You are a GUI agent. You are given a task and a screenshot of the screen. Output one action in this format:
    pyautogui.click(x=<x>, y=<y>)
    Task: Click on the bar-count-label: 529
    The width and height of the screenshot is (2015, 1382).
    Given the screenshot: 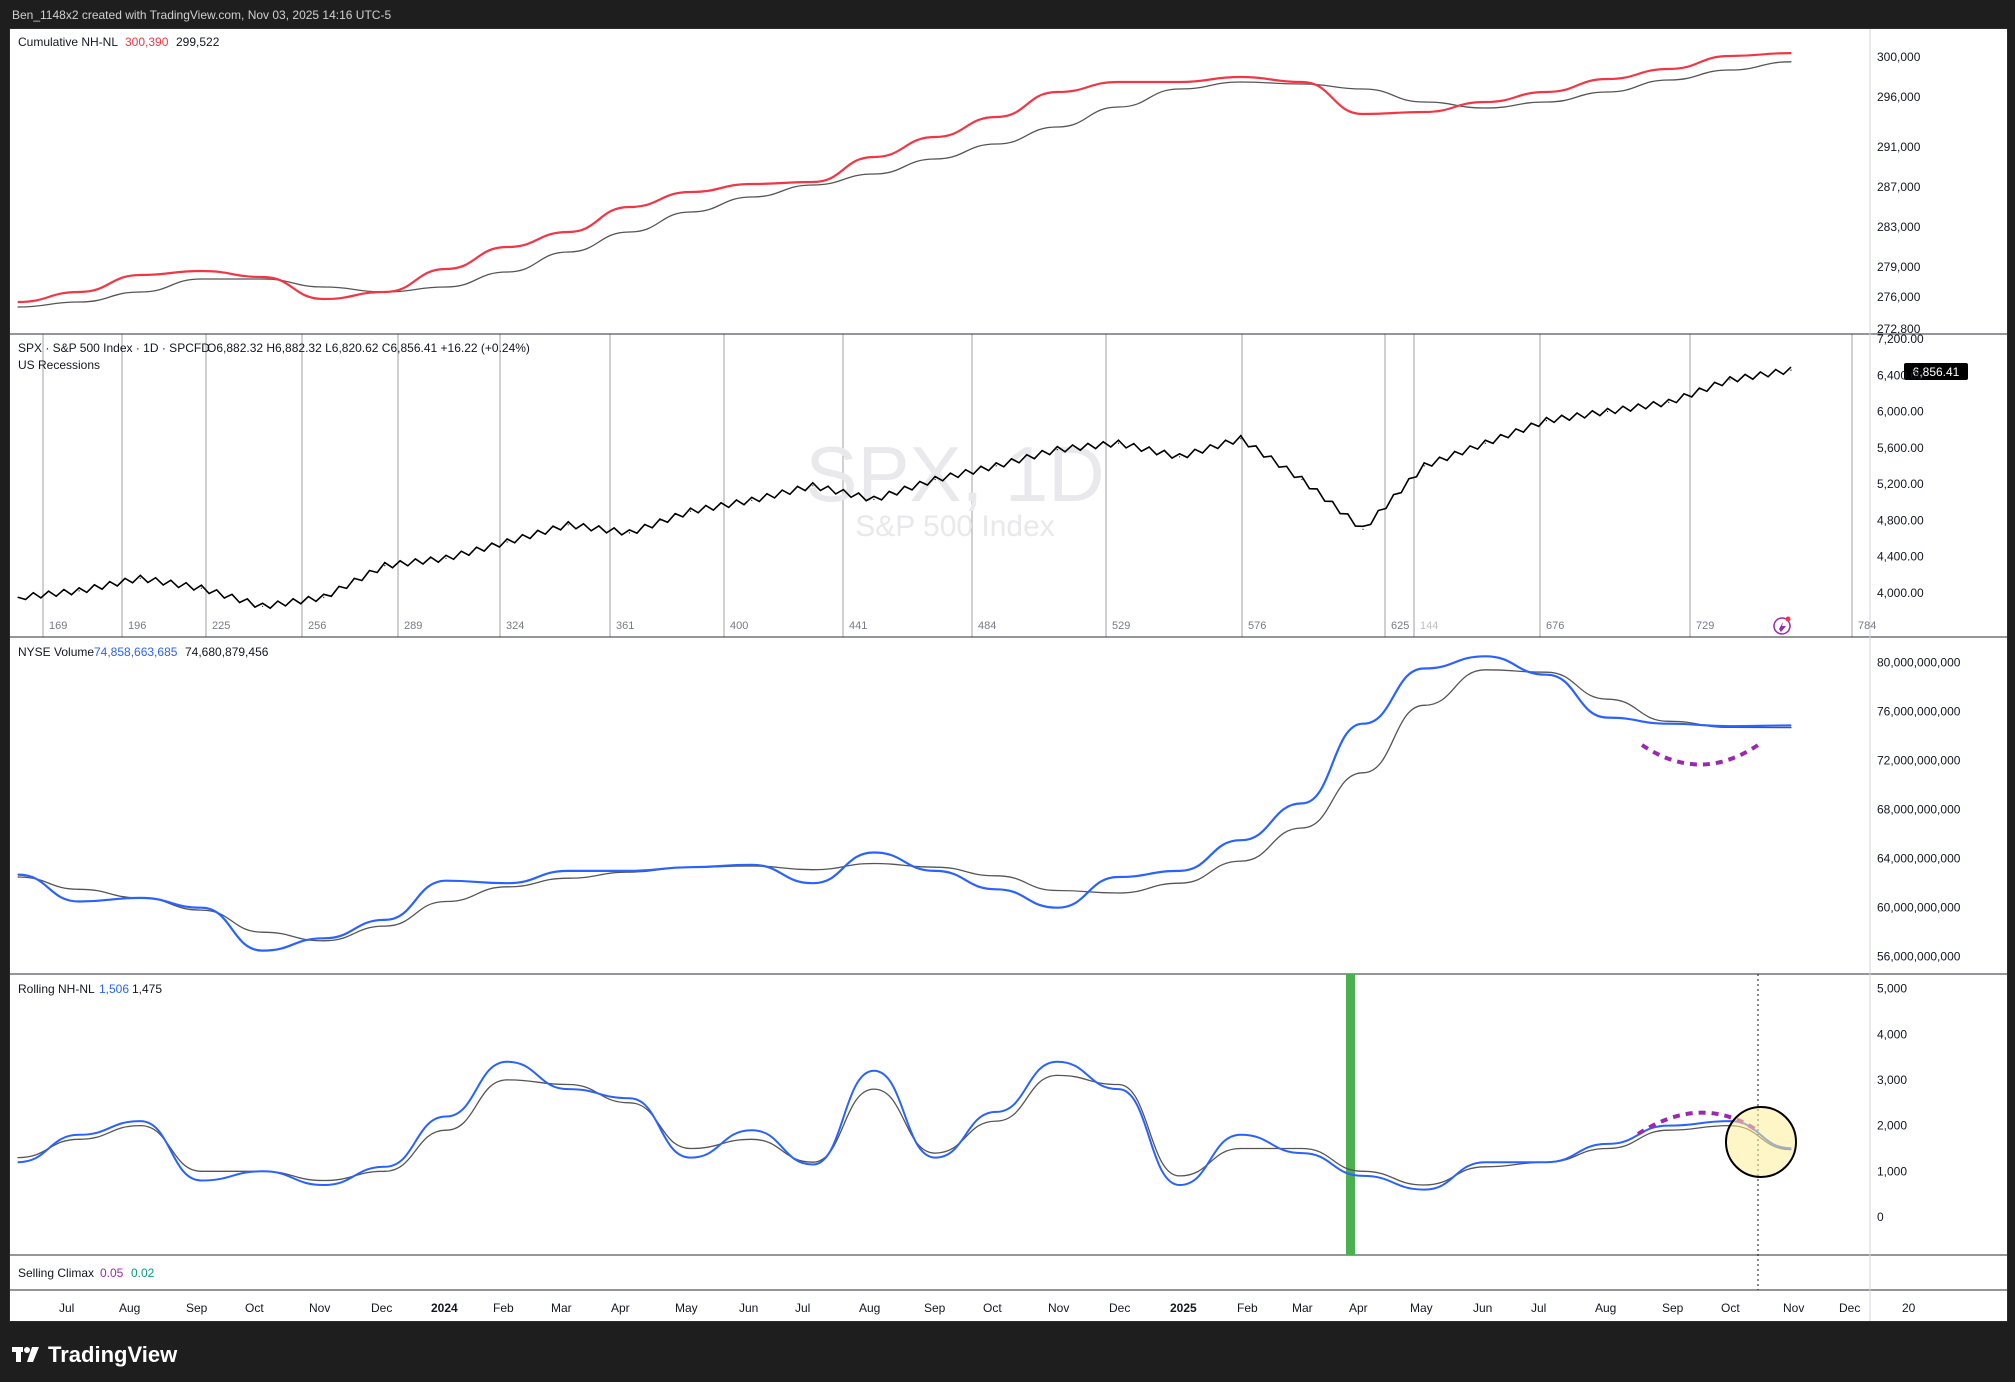 What is the action you would take?
    pyautogui.click(x=1121, y=626)
    